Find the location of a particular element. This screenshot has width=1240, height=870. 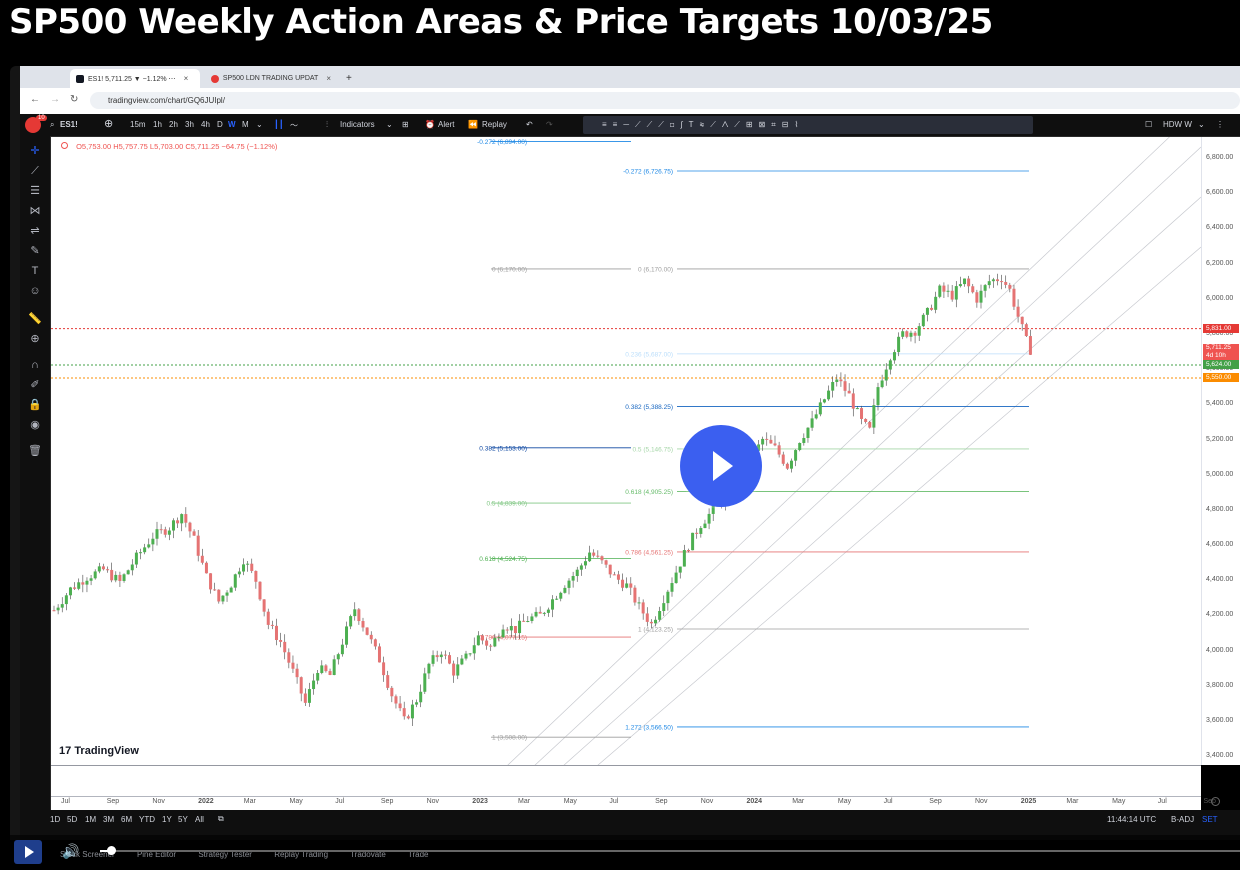

calendar-icon: ⧉ is located at coordinates (221, 818).